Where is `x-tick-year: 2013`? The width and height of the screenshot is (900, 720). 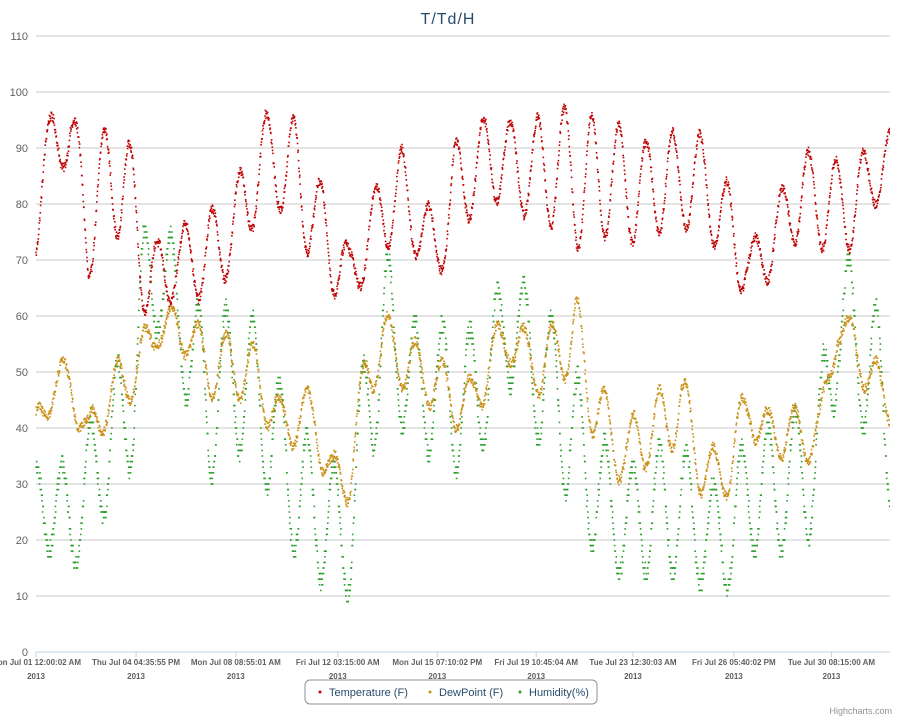 x-tick-year: 2013 is located at coordinates (36, 676).